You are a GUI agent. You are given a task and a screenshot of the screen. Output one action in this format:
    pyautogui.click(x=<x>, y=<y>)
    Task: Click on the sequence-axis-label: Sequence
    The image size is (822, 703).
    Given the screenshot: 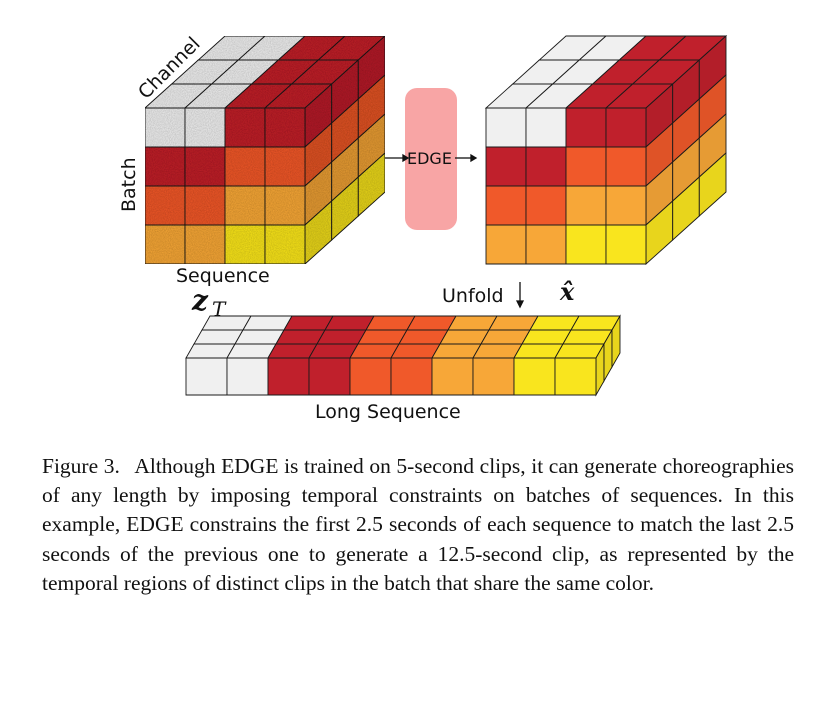 What is the action you would take?
    pyautogui.click(x=223, y=276)
    